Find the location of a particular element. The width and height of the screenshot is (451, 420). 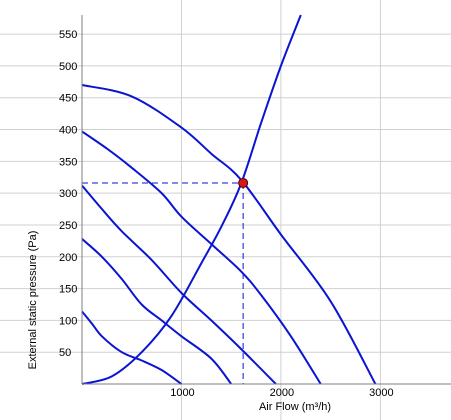

y-tick-label: 450 is located at coordinates (68, 99).